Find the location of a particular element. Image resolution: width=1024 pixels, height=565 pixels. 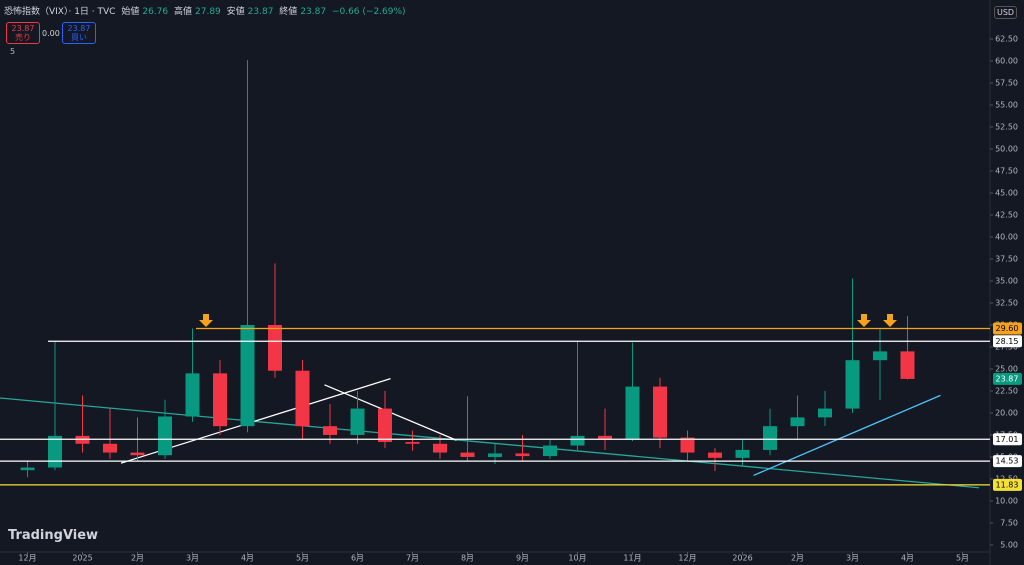

price-label: 29.60 is located at coordinates (1007, 328).